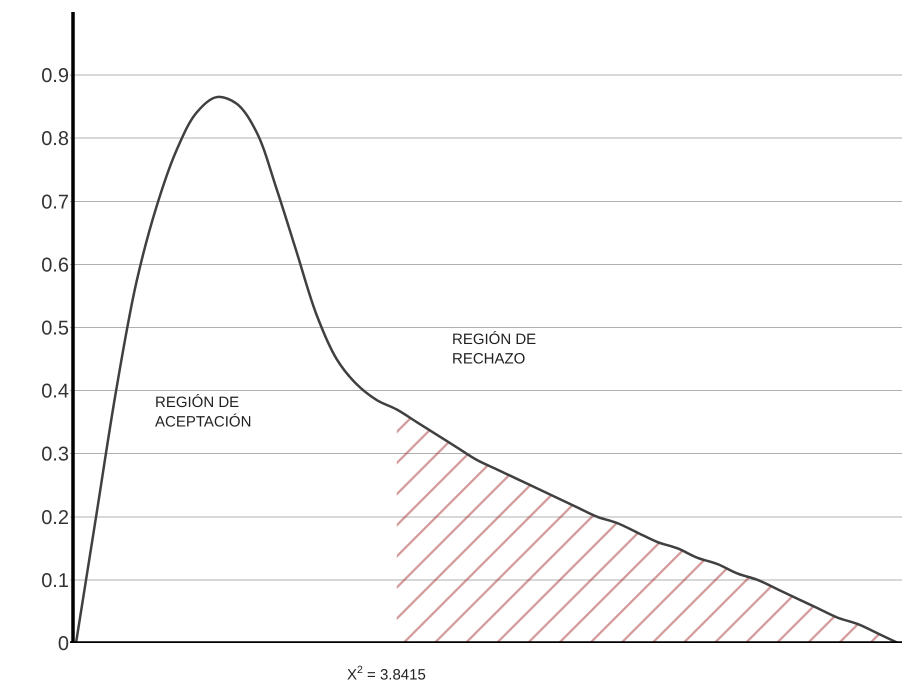  I want to click on y-tick-label: 0.3, so click(55, 455).